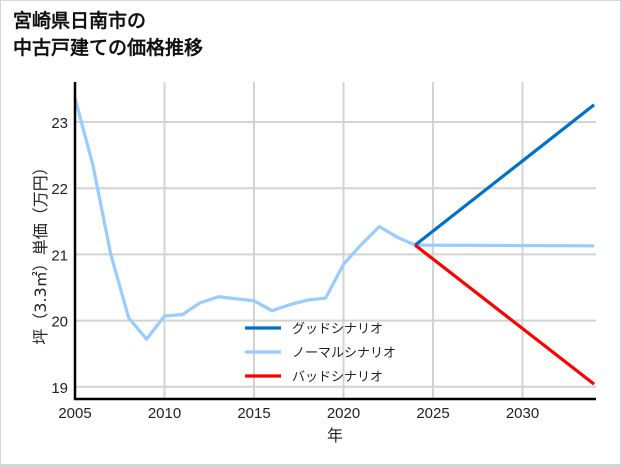 Image resolution: width=621 pixels, height=467 pixels. What do you see at coordinates (40, 251) in the screenshot?
I see `y-axis-label: 坪（3.3㎡）単価（万円）` at bounding box center [40, 251].